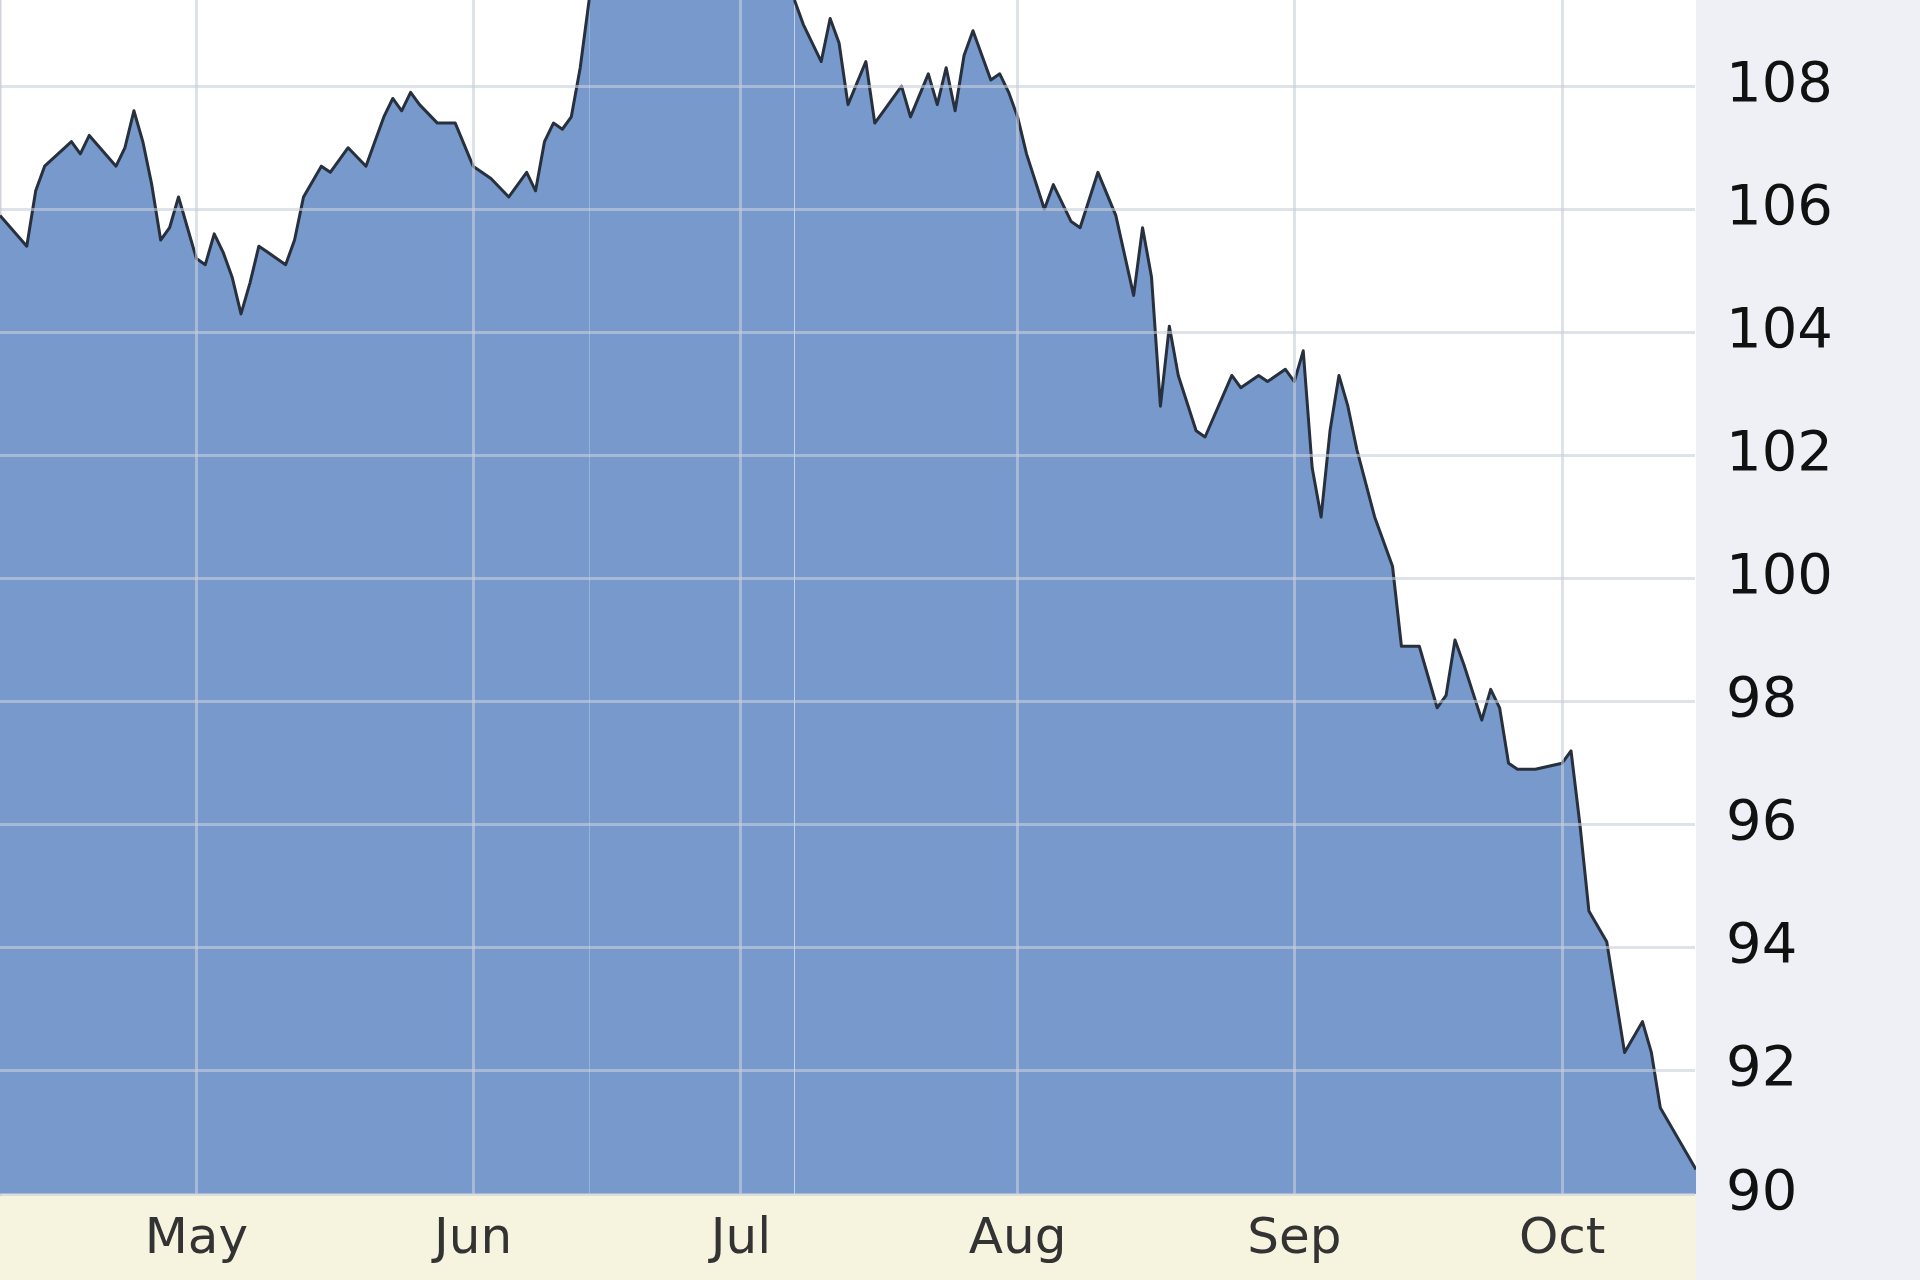 The width and height of the screenshot is (1920, 1280). I want to click on x-tick-label: Oct, so click(1562, 1235).